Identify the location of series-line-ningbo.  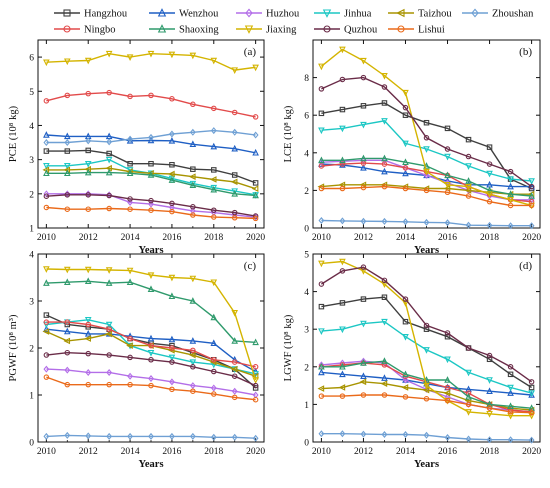
(151, 344).